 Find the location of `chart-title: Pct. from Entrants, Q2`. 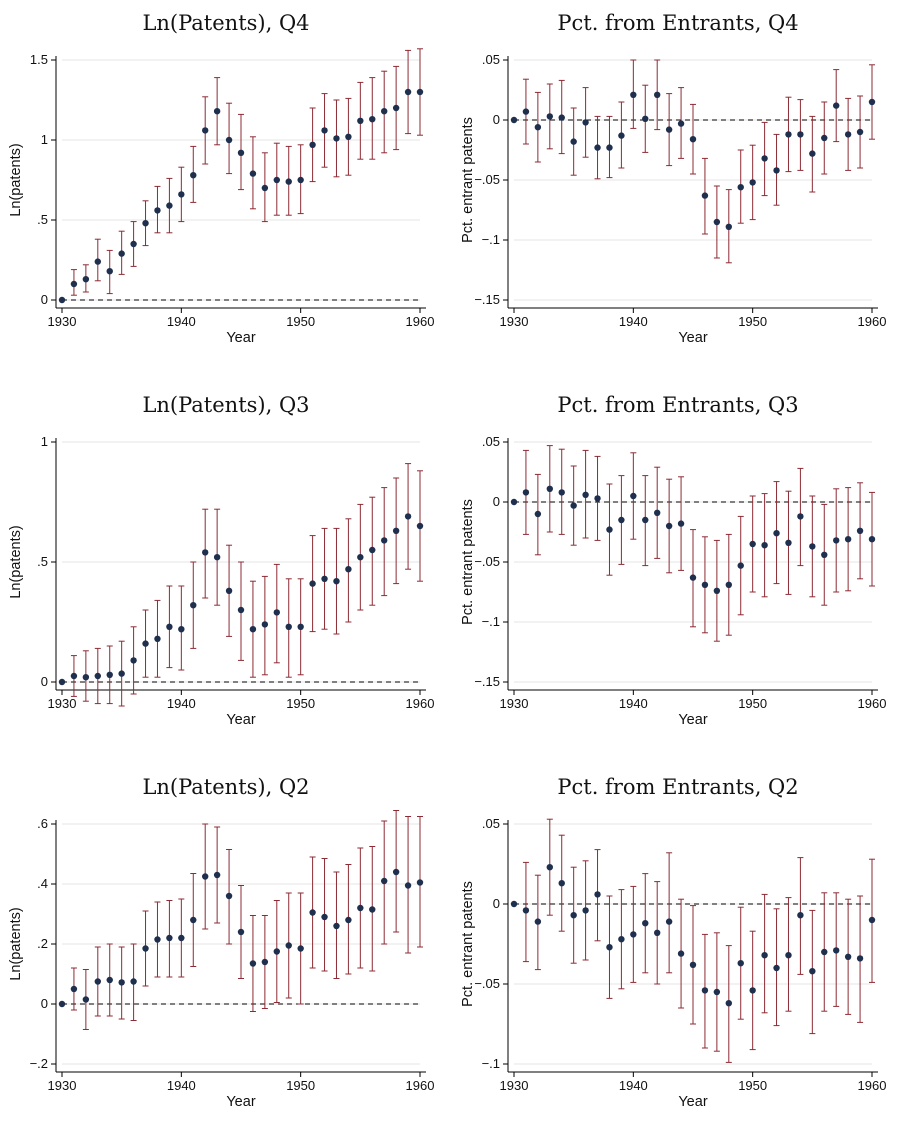

chart-title: Pct. from Entrants, Q2 is located at coordinates (677, 787).